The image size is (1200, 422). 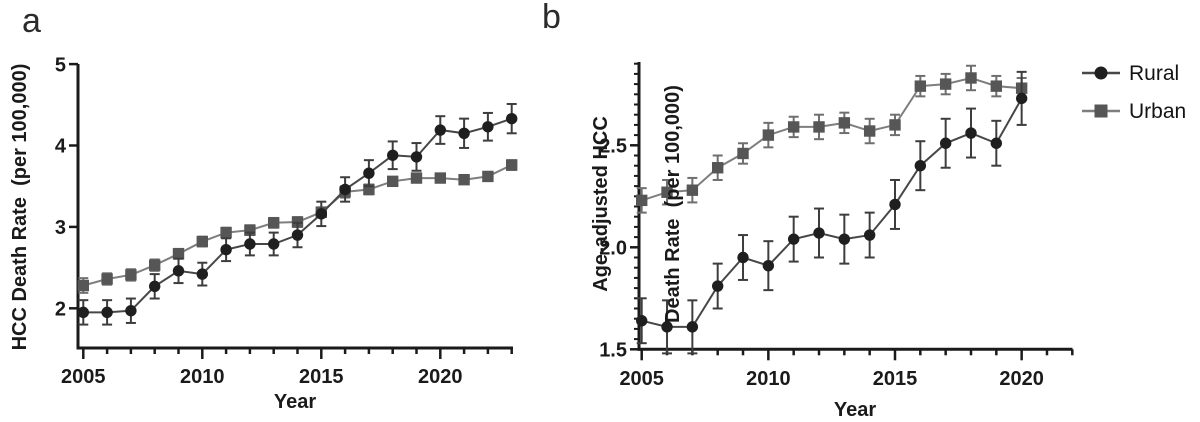 I want to click on panel-a-y-tick-label: 4, so click(x=61, y=147).